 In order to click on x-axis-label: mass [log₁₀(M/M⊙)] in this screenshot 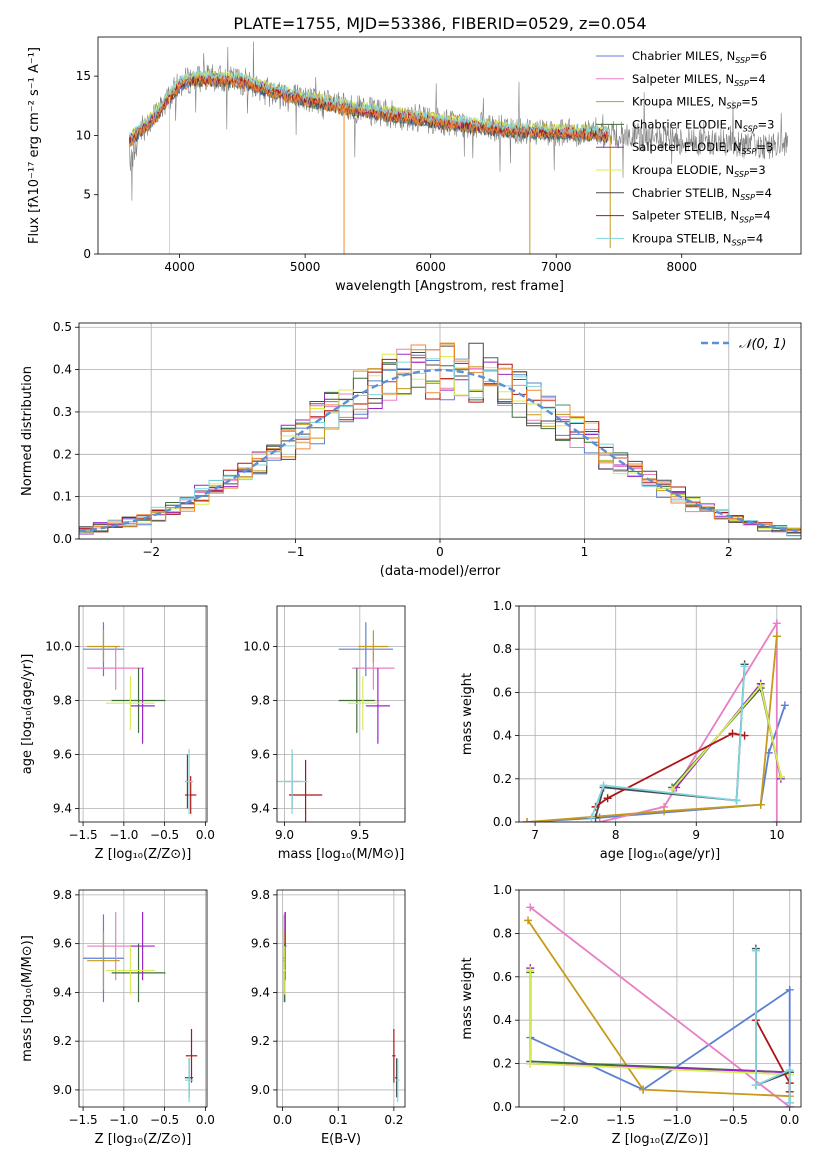, I will do `click(341, 854)`.